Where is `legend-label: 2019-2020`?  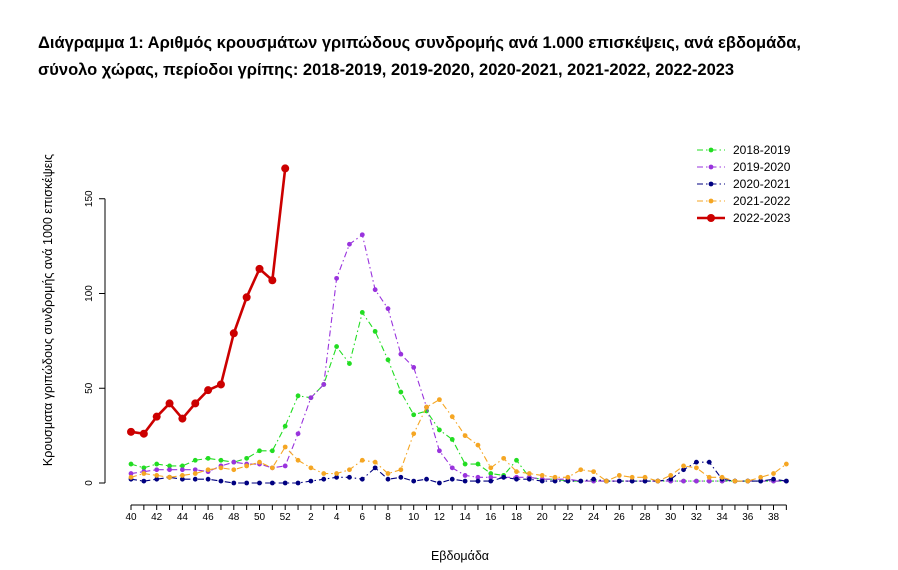
legend-label: 2019-2020 is located at coordinates (762, 167).